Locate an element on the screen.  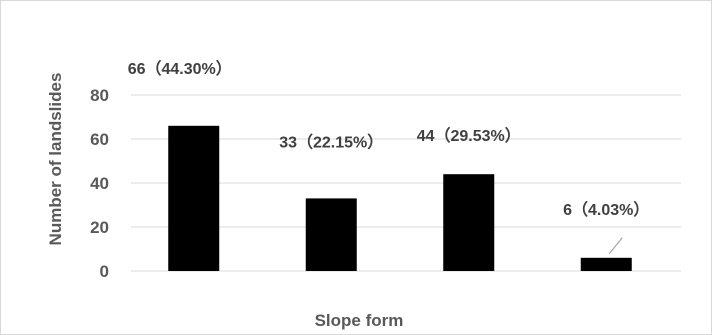
leader-lines is located at coordinates (615, 246).